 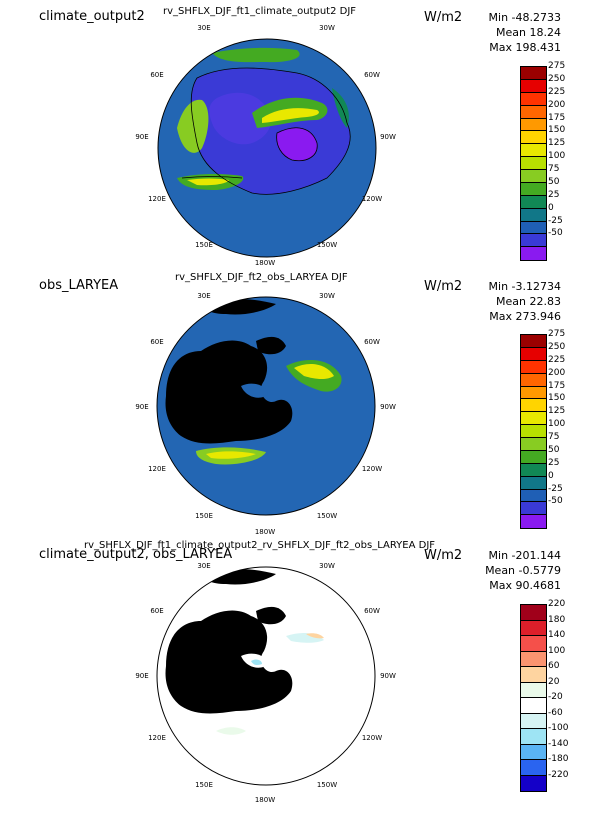 What do you see at coordinates (506, 32) in the screenshot?
I see `panel-stats: Min -48.2733 Mean 18.24 Max 198.431` at bounding box center [506, 32].